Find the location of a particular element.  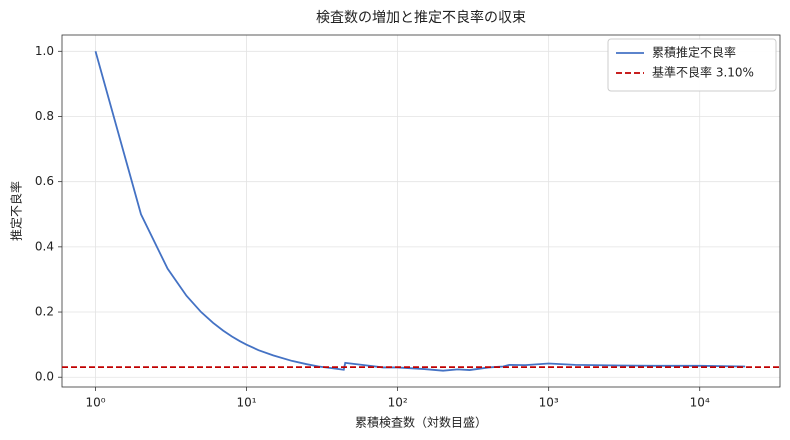

legend-label: 基準不良率 3.10% is located at coordinates (703, 72).